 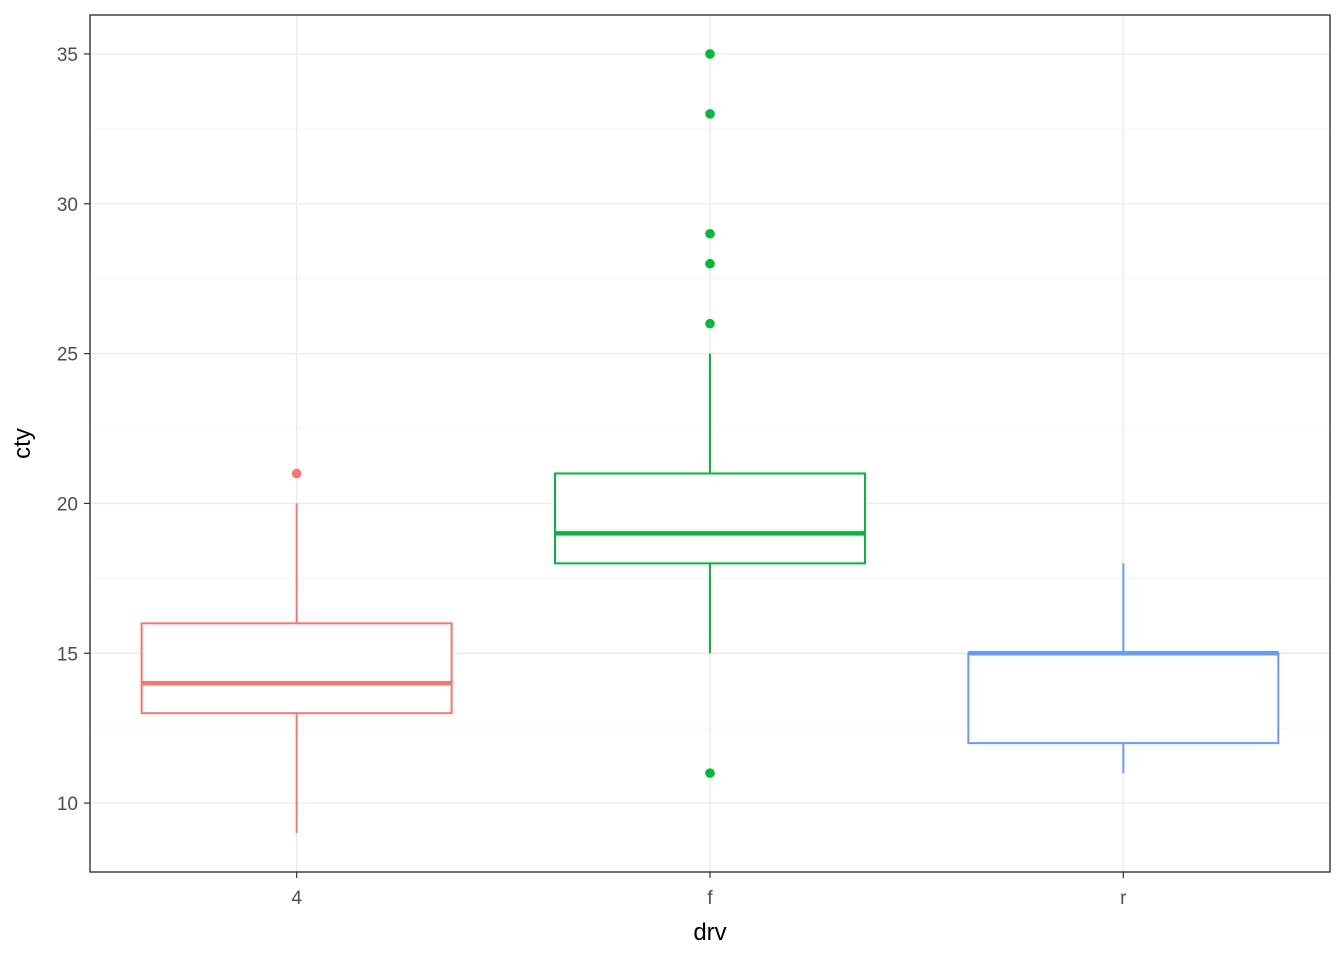 I want to click on y-tick-label: 25, so click(x=67, y=355).